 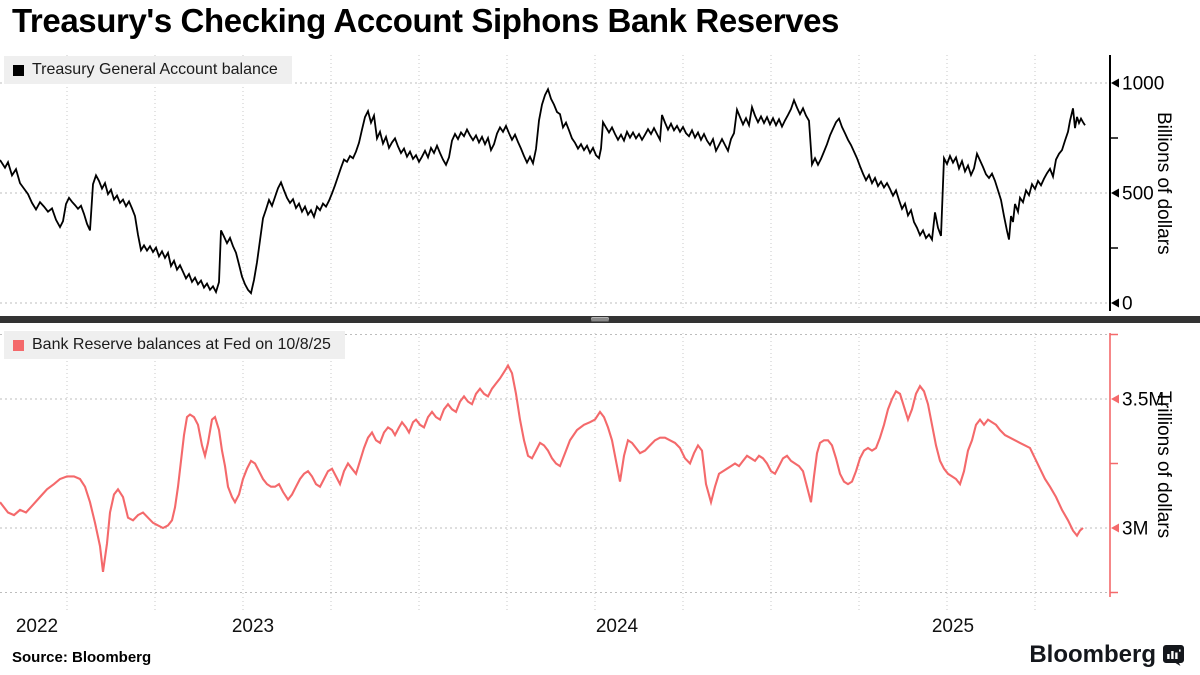 I want to click on bloomberg-logo: Bloomberg, so click(x=1106, y=655).